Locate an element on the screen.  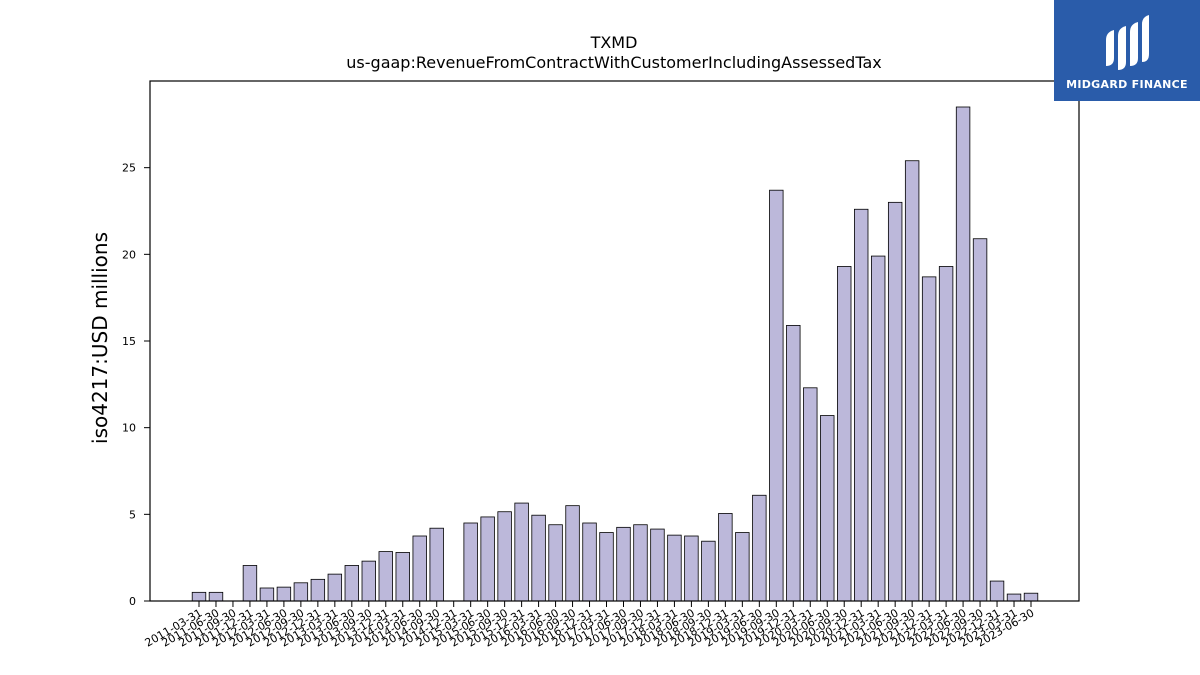
logo-text: MIDGARD FINANCE is located at coordinates (1127, 84).